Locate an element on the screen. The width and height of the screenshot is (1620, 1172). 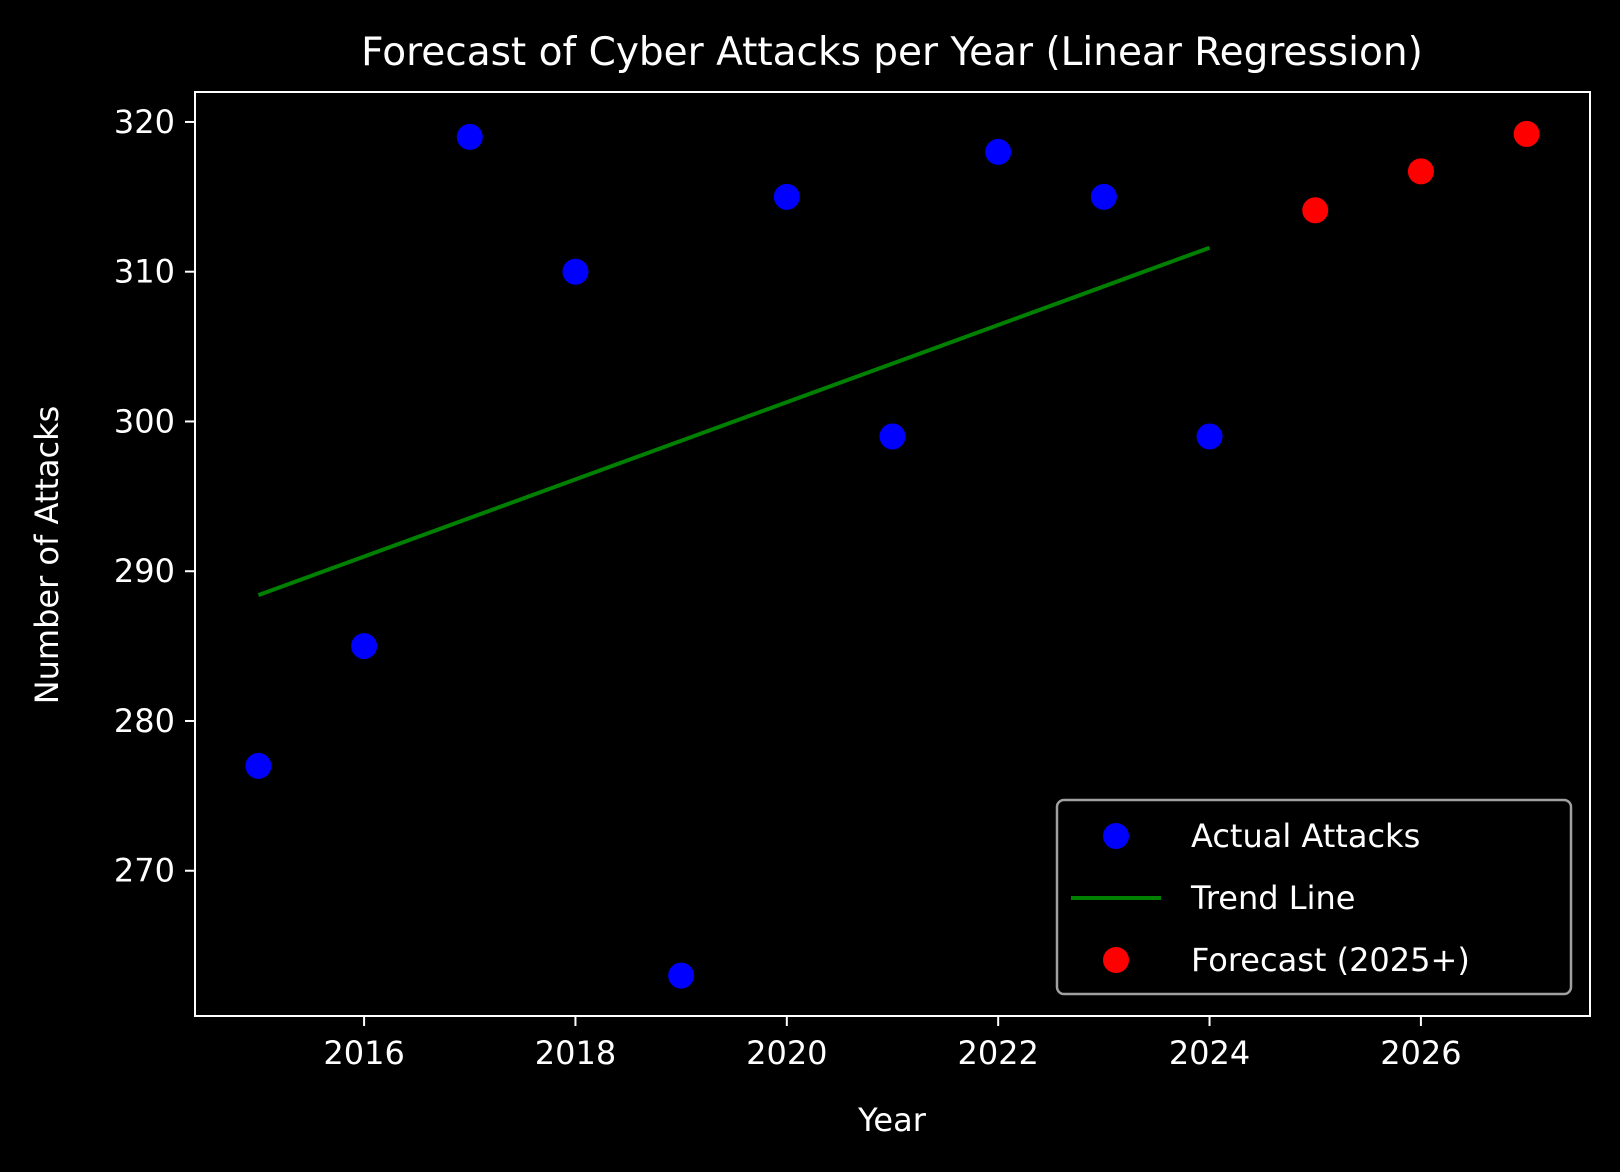
legend-label-1: Trend Line is located at coordinates (1272, 898).